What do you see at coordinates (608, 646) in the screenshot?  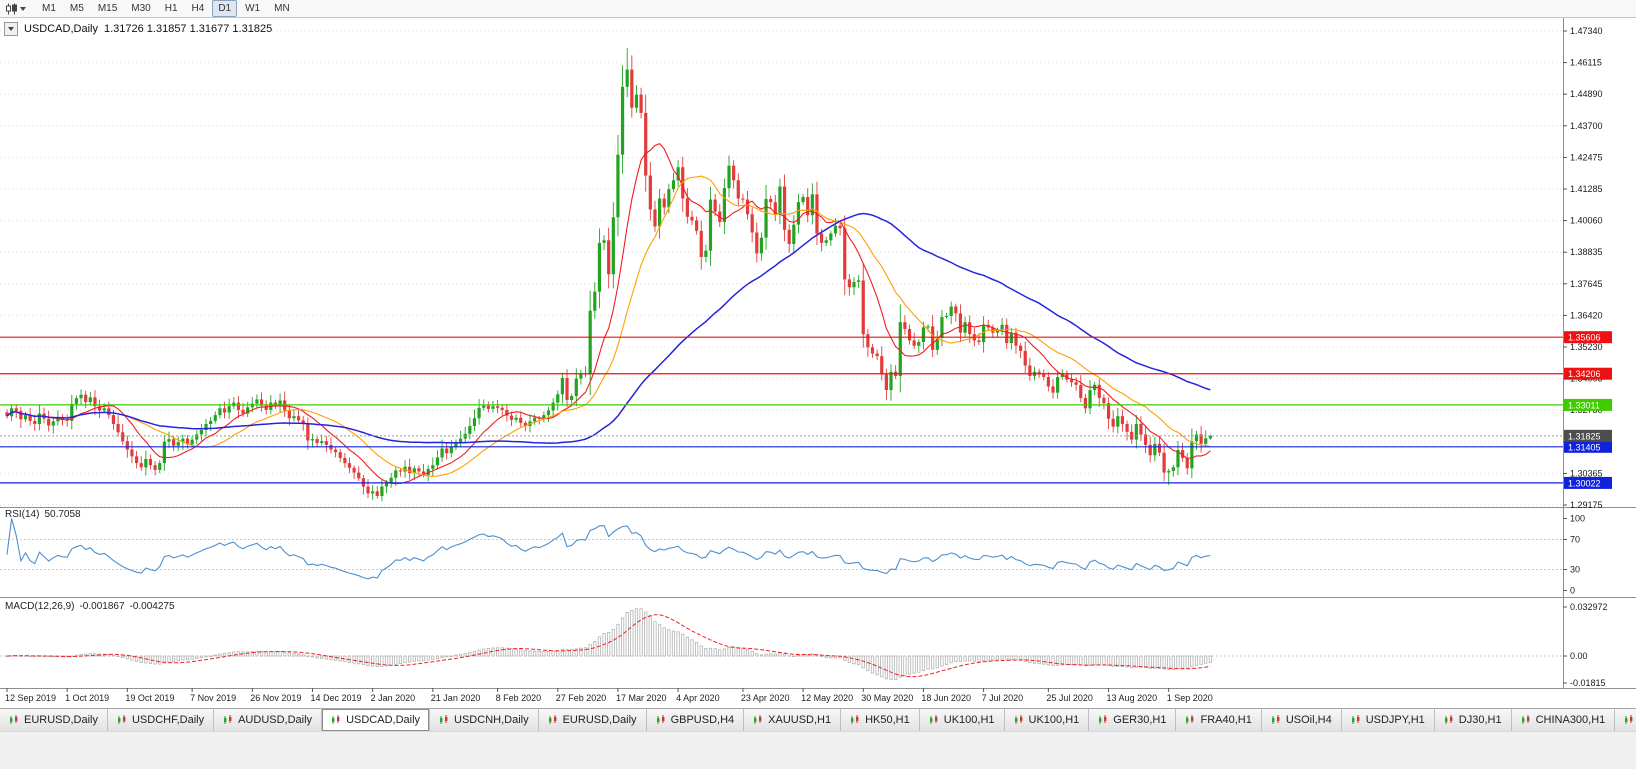 I see `macd-signal-line` at bounding box center [608, 646].